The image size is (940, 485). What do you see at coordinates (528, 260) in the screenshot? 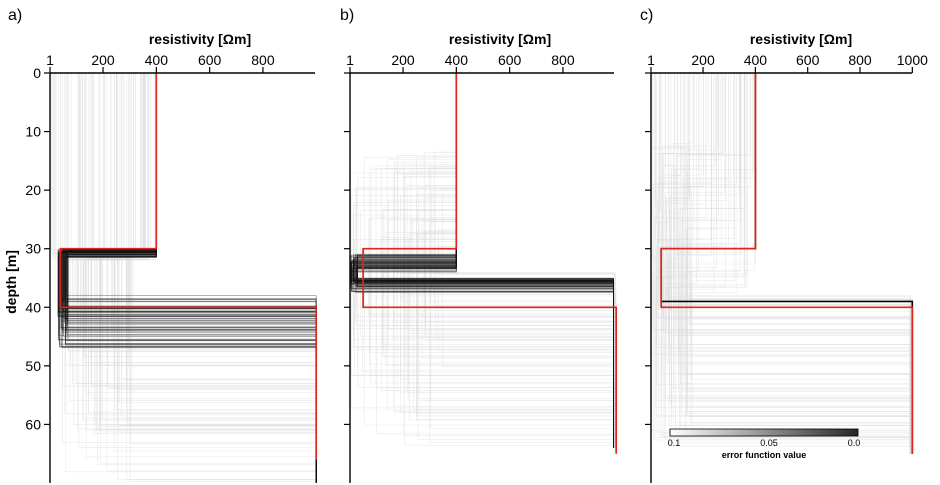
I see `ensemble-model-light` at bounding box center [528, 260].